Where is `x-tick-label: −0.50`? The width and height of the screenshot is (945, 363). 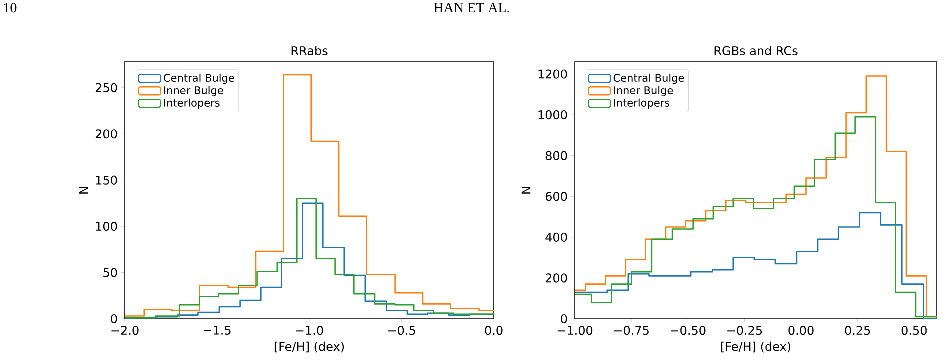
x-tick-label: −0.50 is located at coordinates (688, 331).